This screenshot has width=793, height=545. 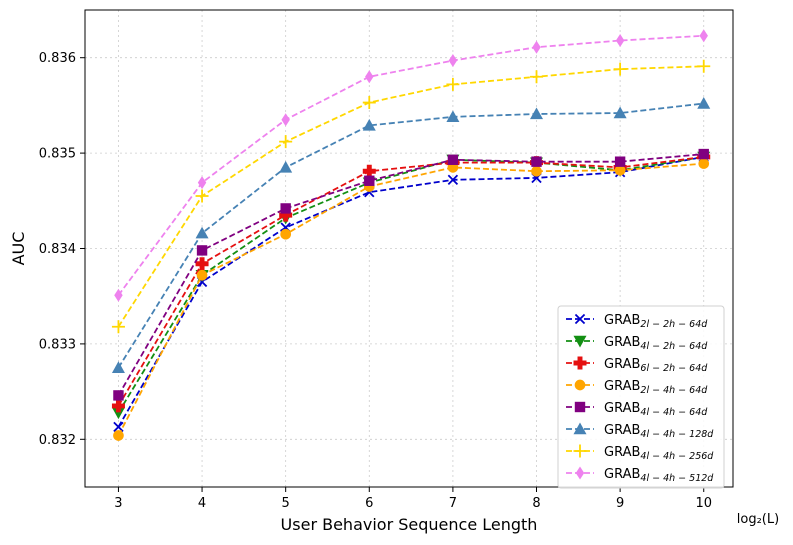 What do you see at coordinates (202, 503) in the screenshot?
I see `x-tick-label: 4` at bounding box center [202, 503].